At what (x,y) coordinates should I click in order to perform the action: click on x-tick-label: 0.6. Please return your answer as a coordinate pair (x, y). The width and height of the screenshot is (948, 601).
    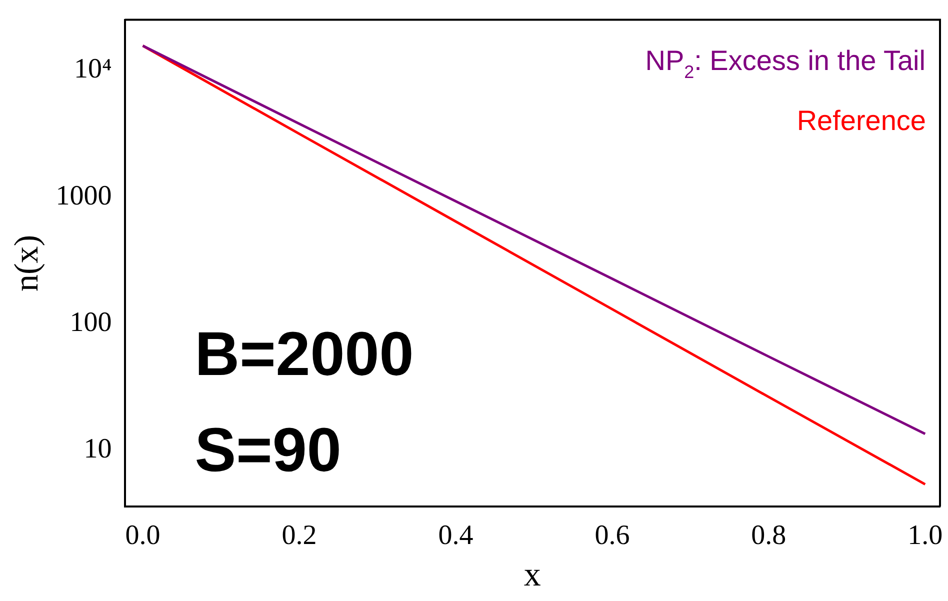
    Looking at the image, I should click on (612, 535).